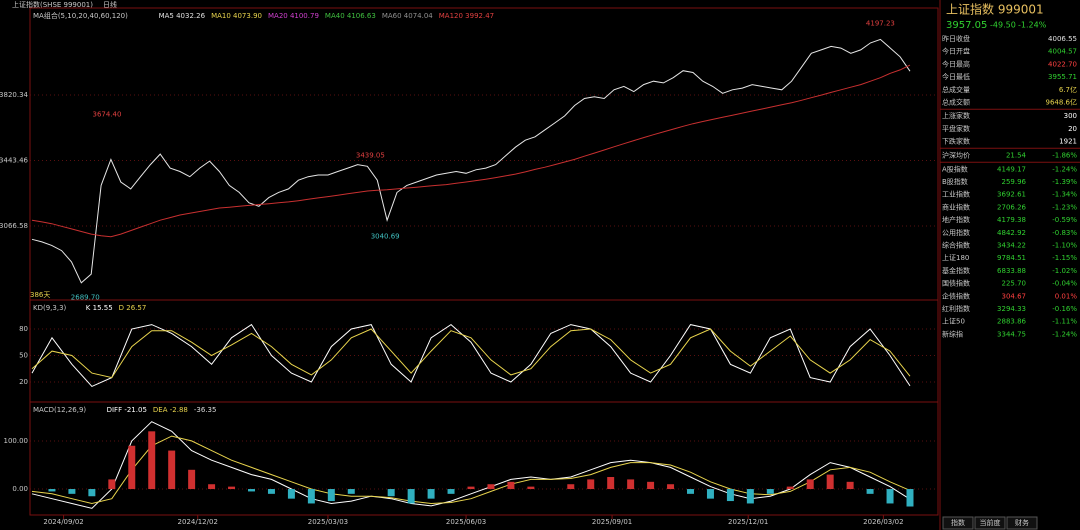 This screenshot has height=530, width=1080. Describe the element at coordinates (955, 257) in the screenshot. I see `row-label: 上证180` at that location.